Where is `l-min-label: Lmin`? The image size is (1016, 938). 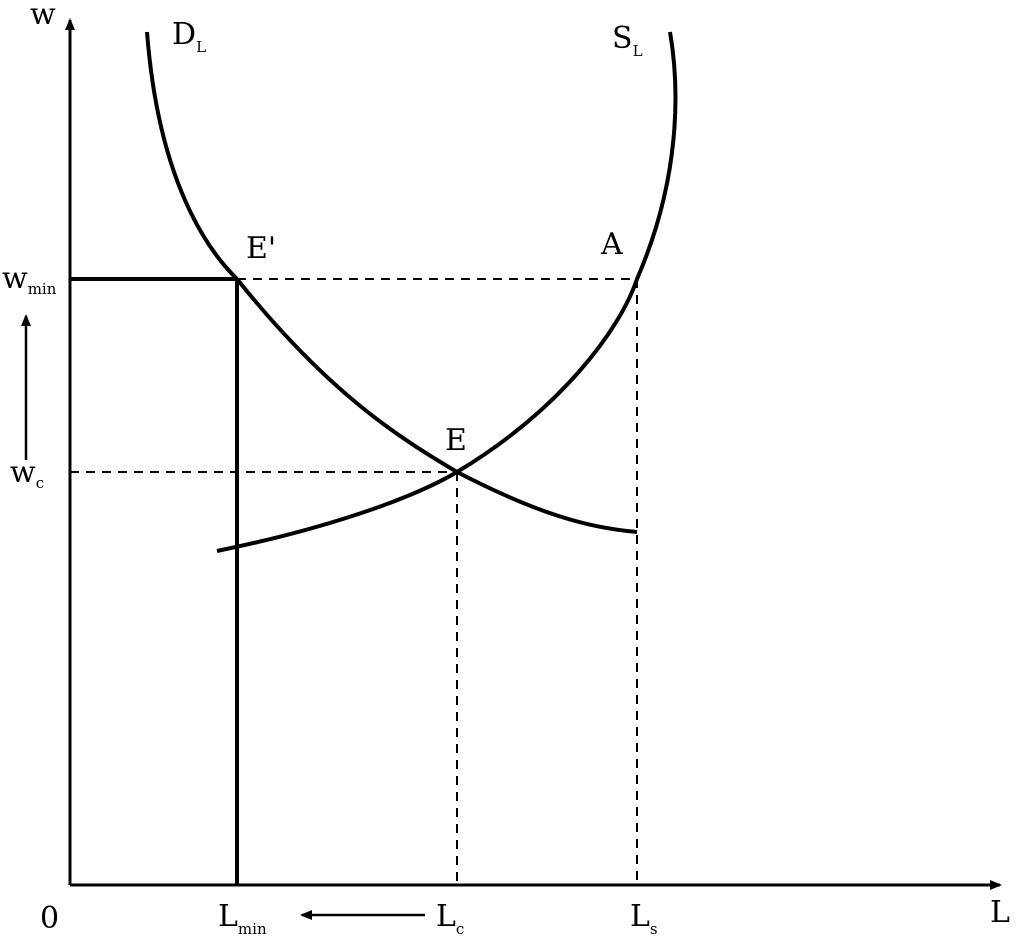 l-min-label: Lmin is located at coordinates (242, 918).